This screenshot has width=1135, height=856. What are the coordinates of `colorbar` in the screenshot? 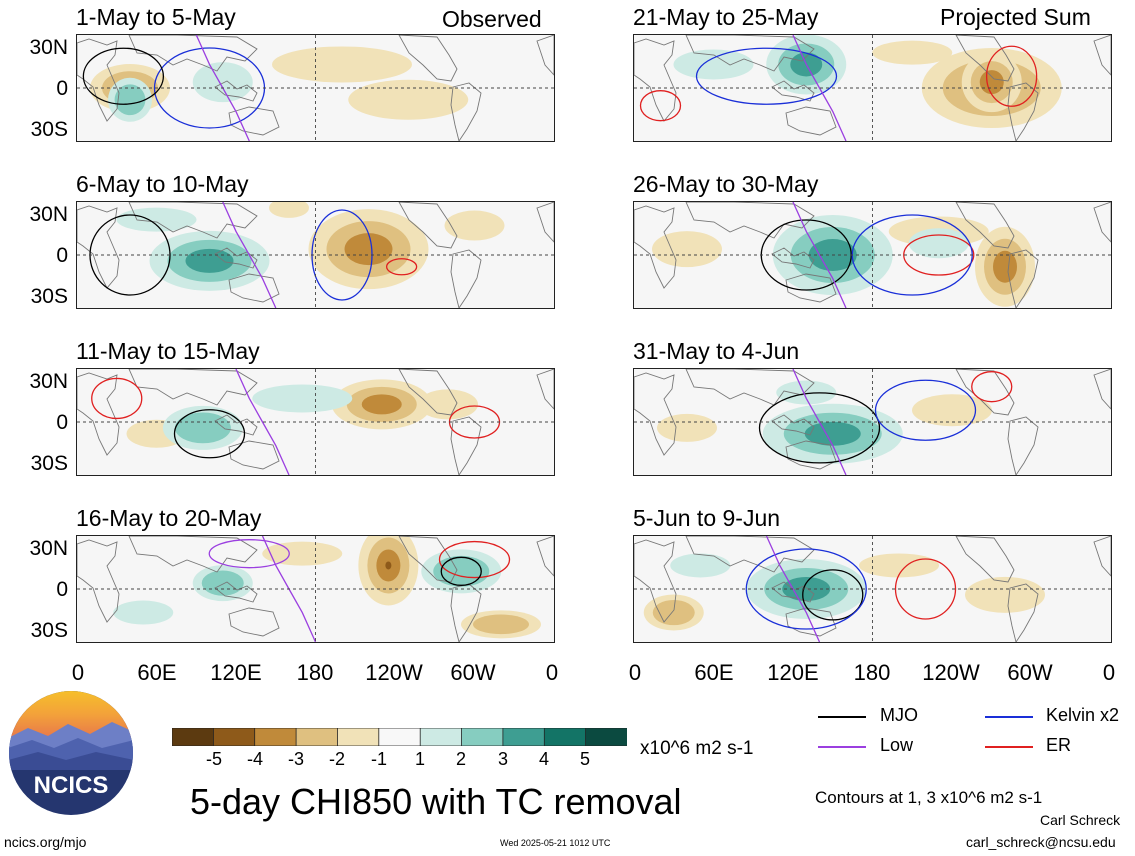 It's located at (399, 737).